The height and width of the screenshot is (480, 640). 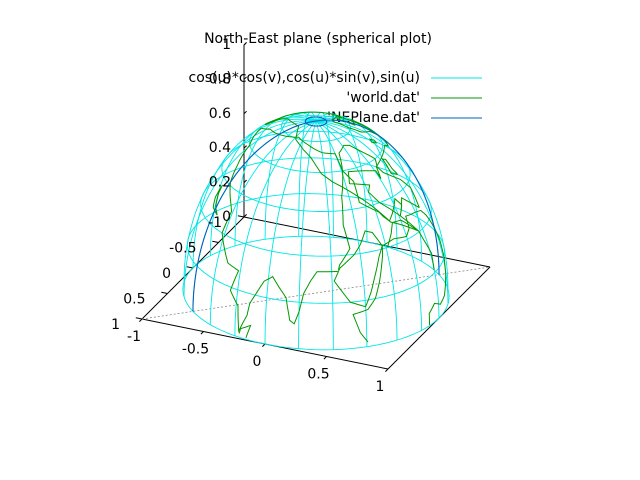 What do you see at coordinates (220, 79) in the screenshot?
I see `z-tick-label: 0.8` at bounding box center [220, 79].